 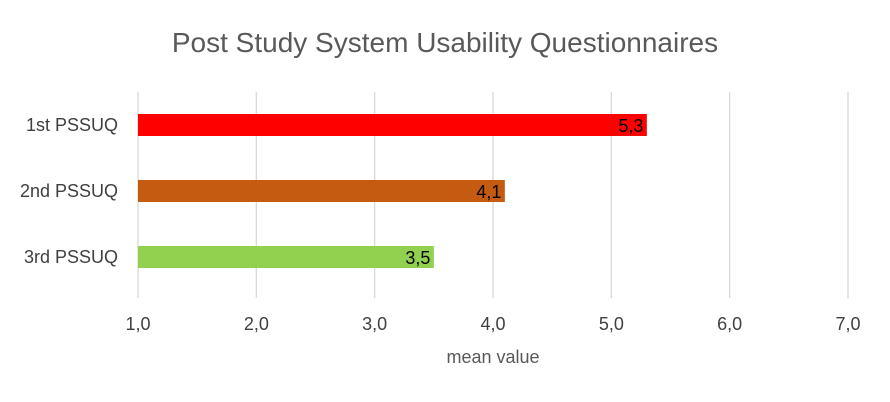 I want to click on bar-data-label: 4,1, so click(x=488, y=192).